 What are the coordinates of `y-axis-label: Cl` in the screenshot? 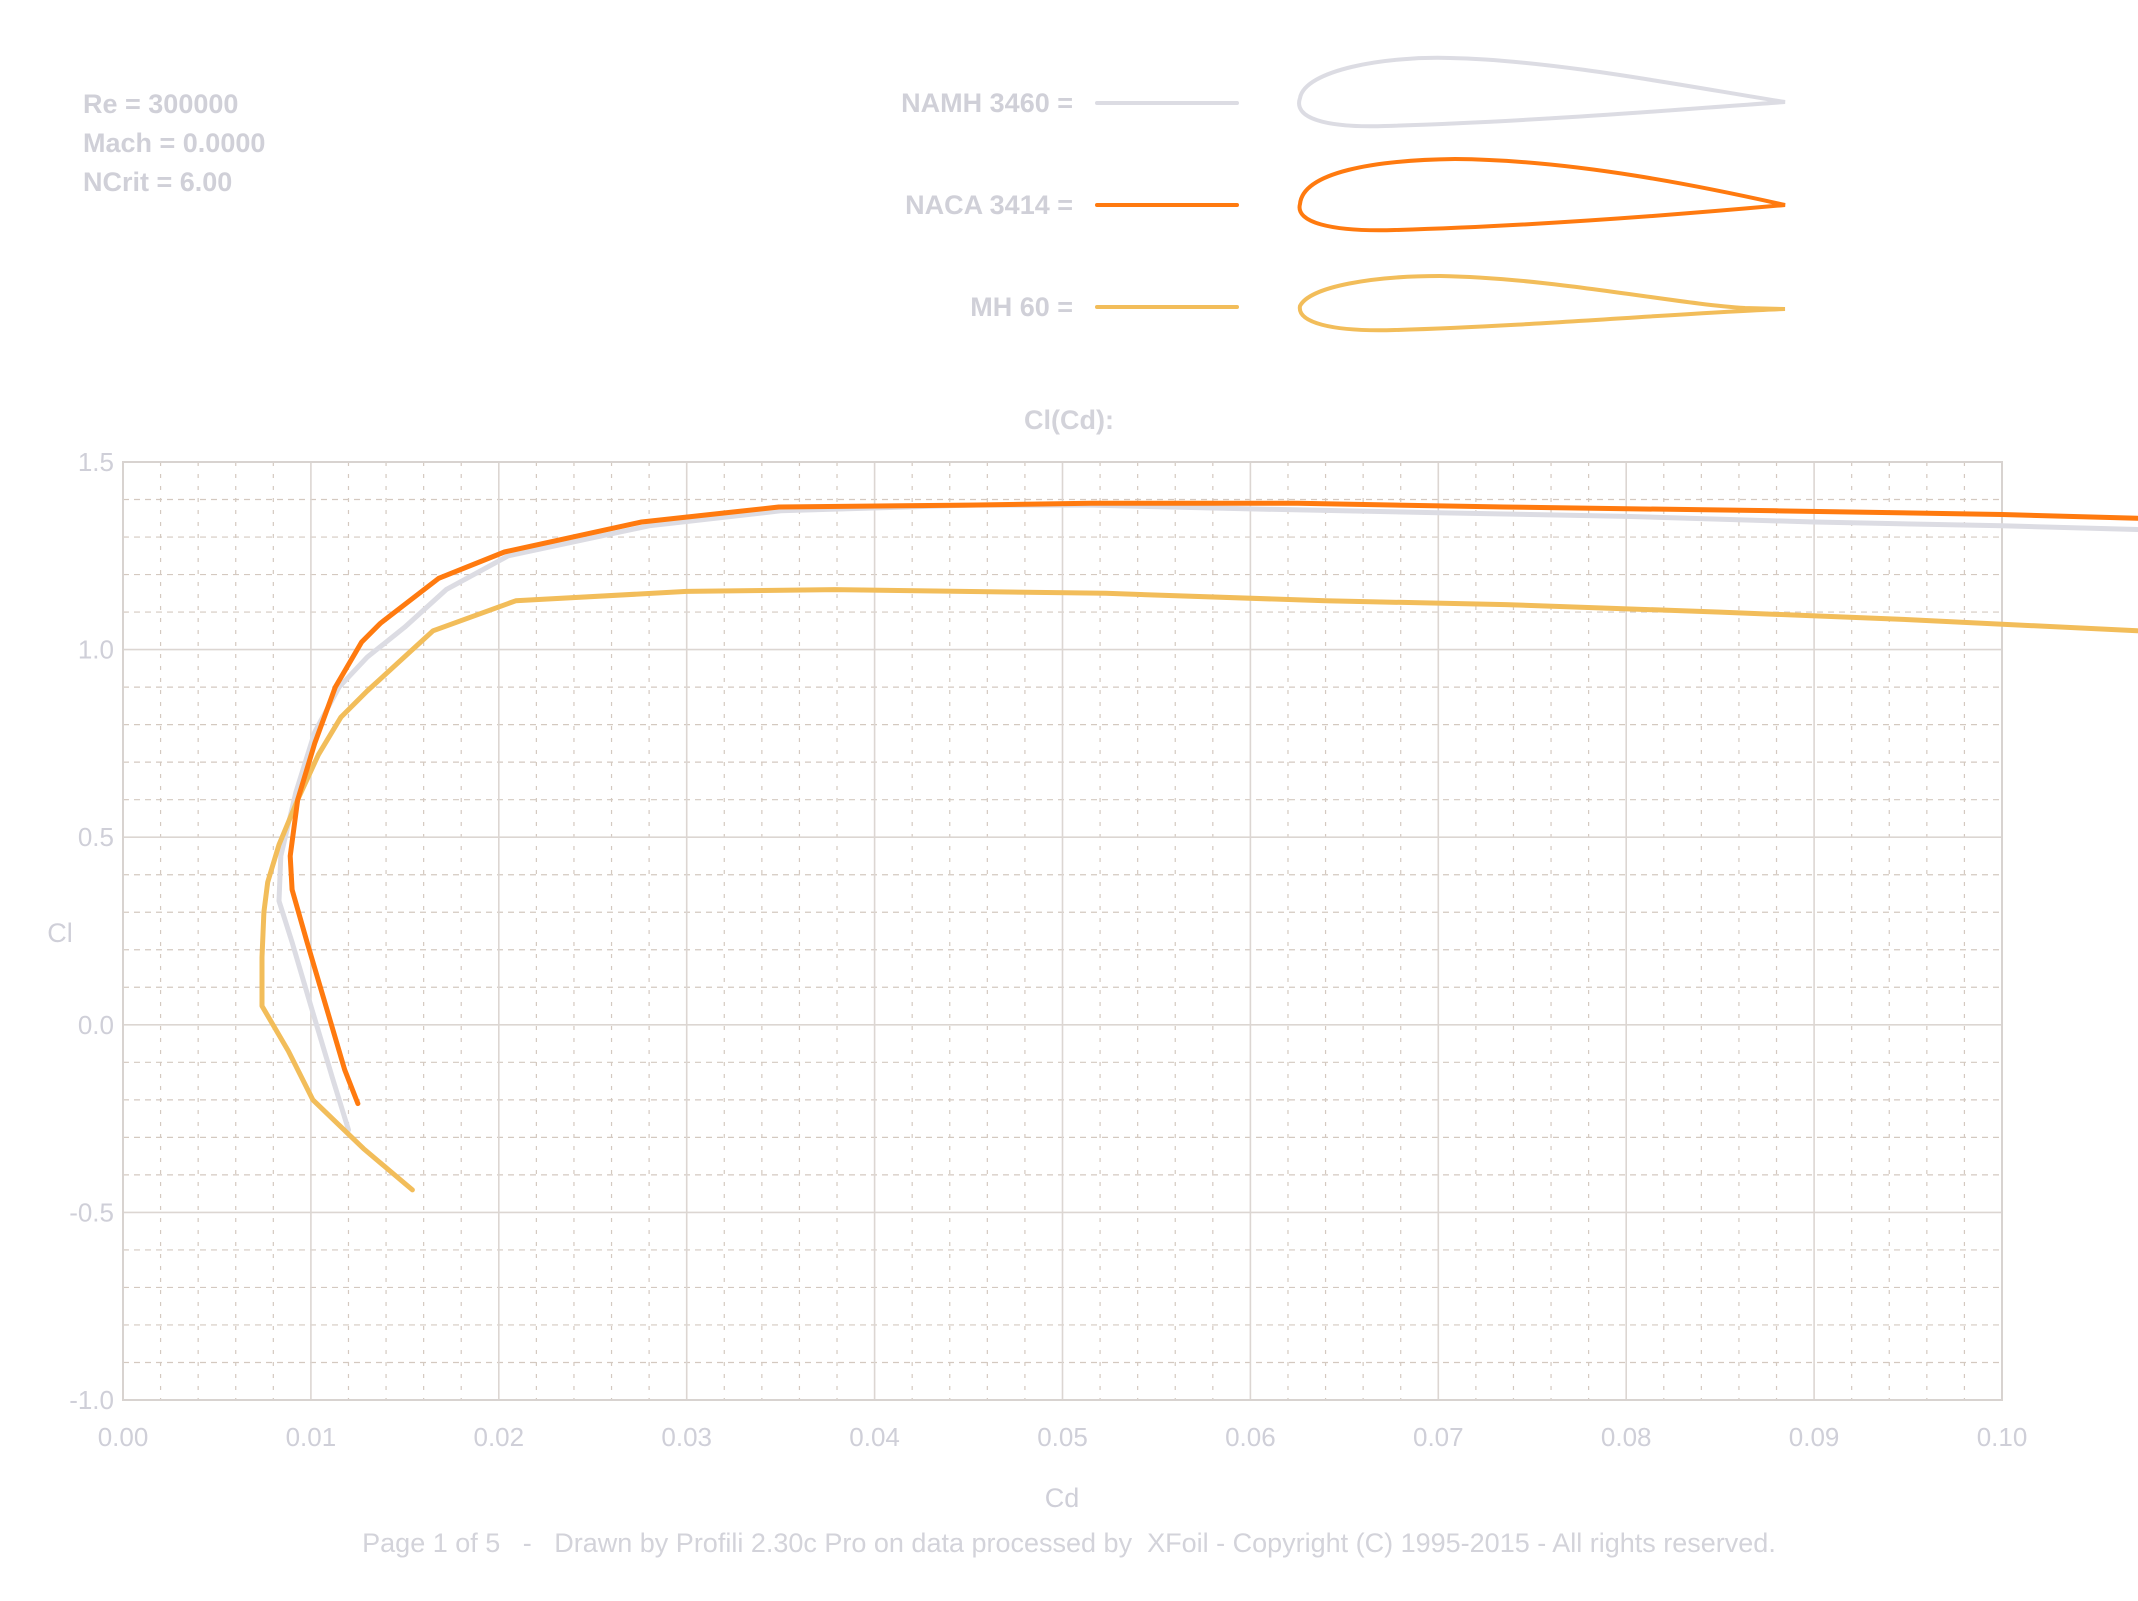 It's located at (60, 933).